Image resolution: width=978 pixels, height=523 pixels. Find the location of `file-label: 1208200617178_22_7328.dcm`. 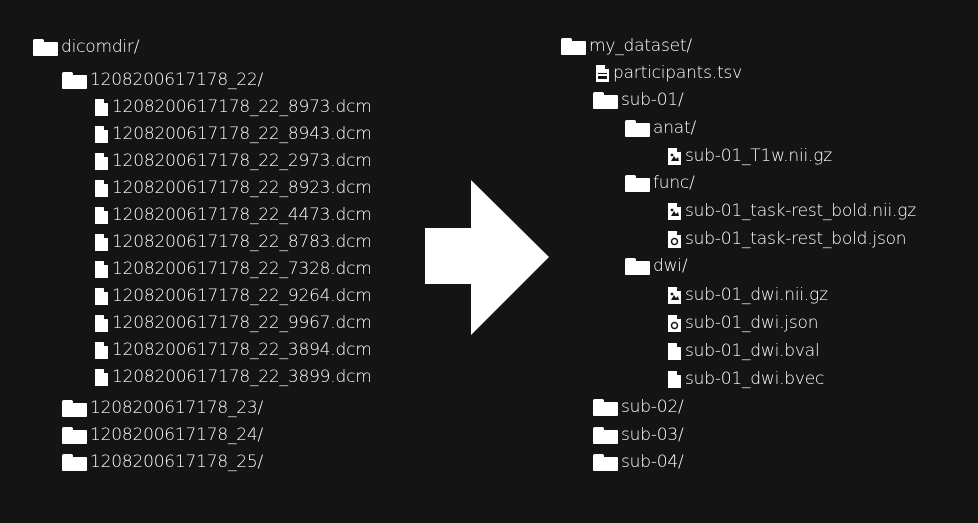

file-label: 1208200617178_22_7328.dcm is located at coordinates (242, 269).